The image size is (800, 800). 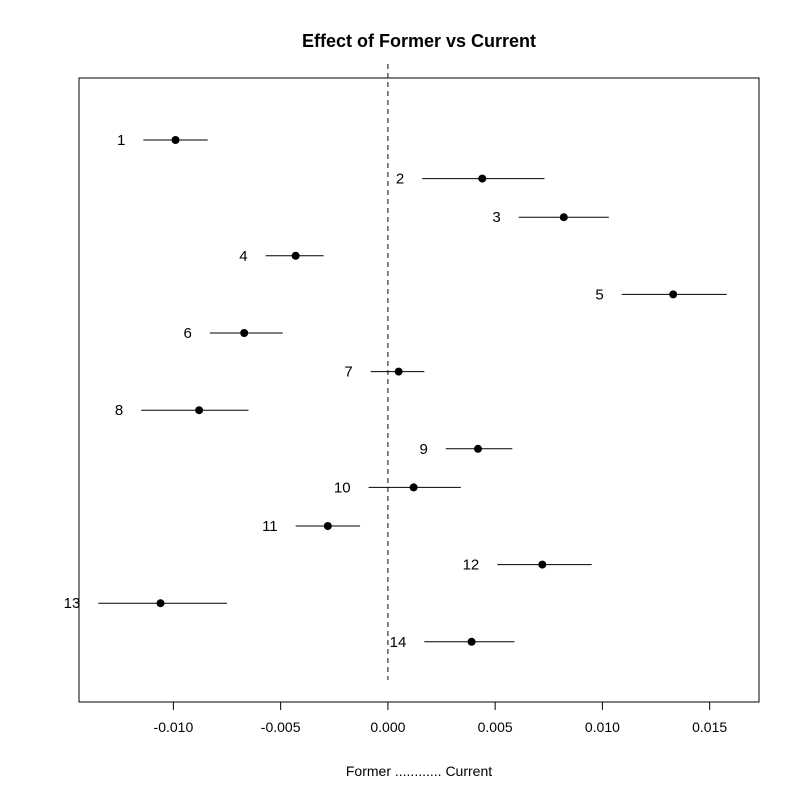 I want to click on point-label: 13, so click(x=72, y=603).